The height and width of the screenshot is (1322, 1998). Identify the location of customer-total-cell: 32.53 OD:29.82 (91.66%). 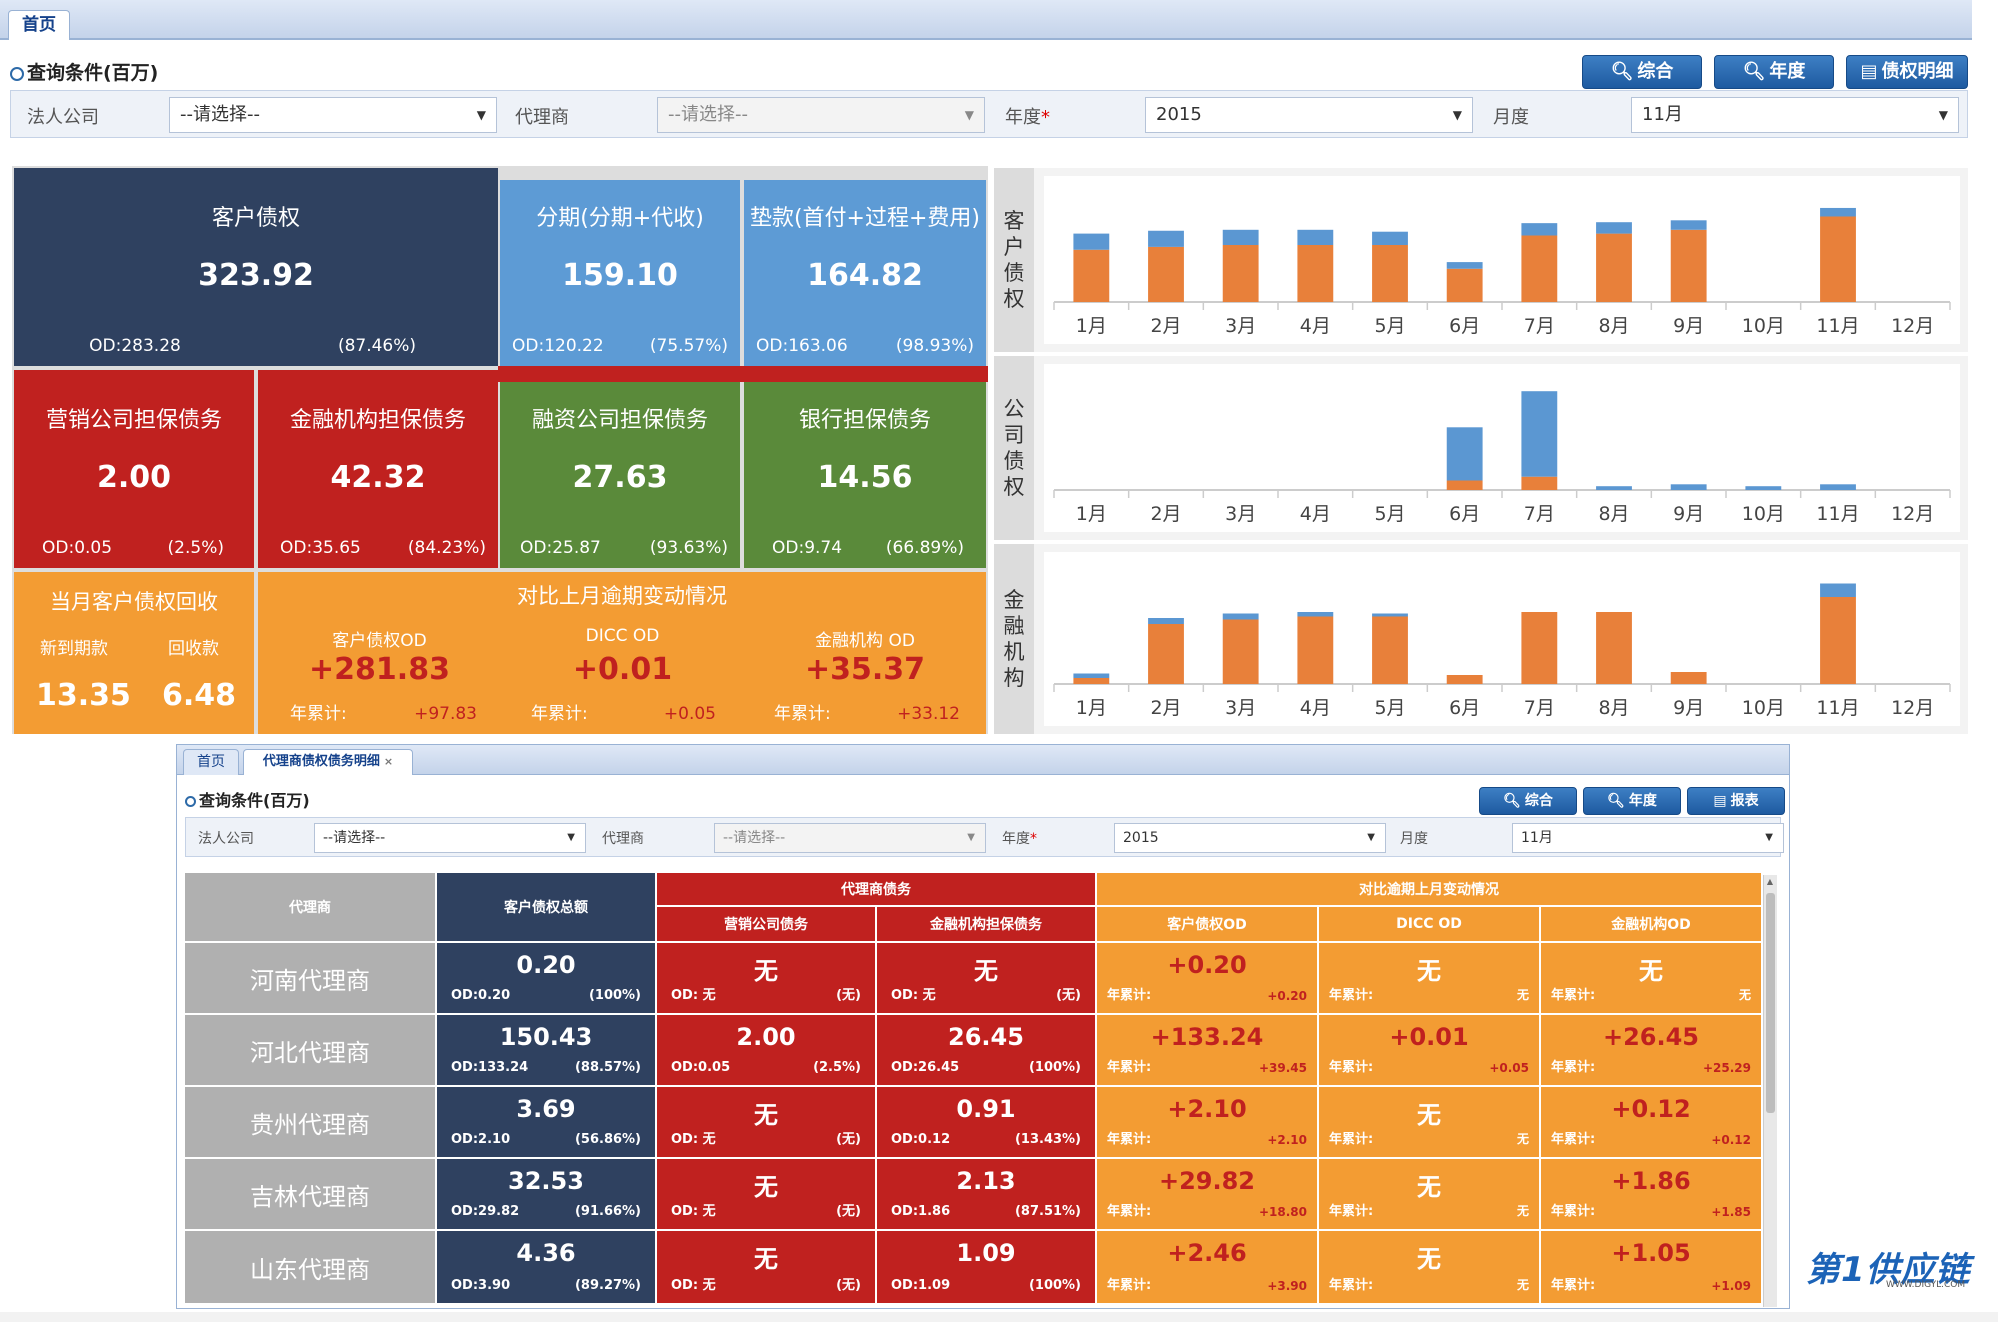
(546, 1194).